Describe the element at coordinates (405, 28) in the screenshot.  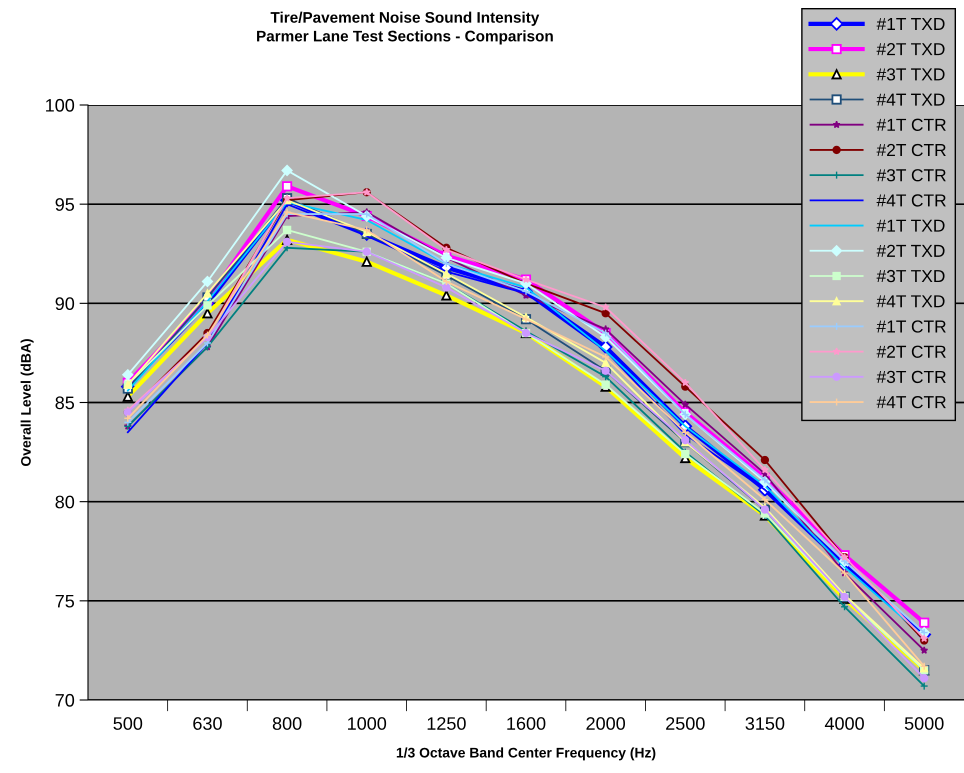
I see `chart-title: Tire/Pavement Noise Sound Intensity Parmer Lane Test Sections - Comparison` at that location.